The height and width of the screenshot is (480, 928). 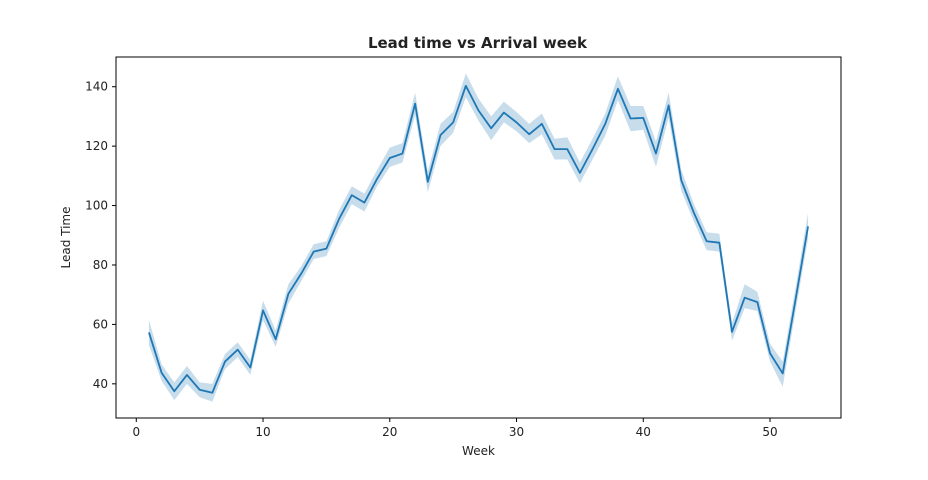 I want to click on y-axis-label: Lead Time, so click(x=66, y=237).